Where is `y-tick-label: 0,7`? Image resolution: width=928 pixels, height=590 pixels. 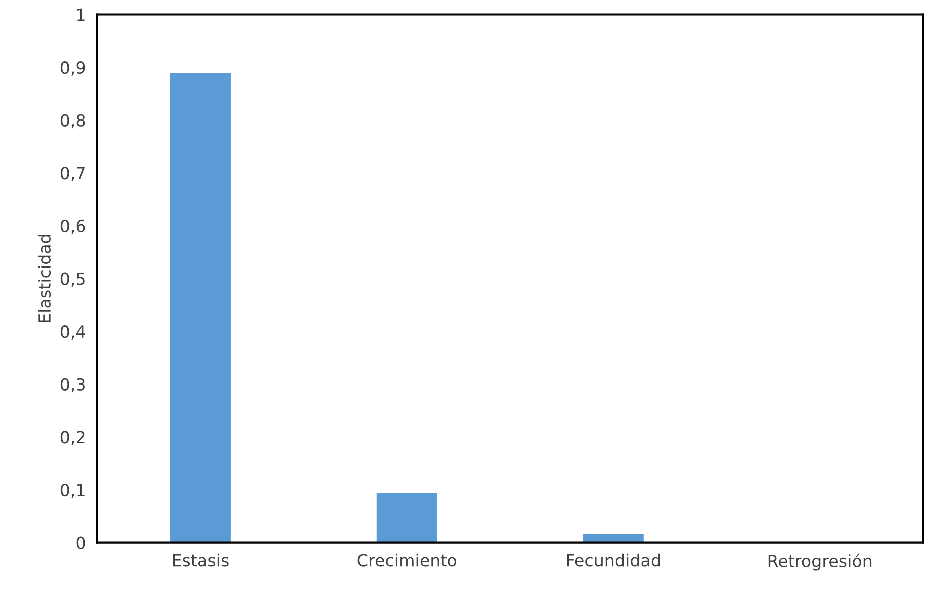
y-tick-label: 0,7 is located at coordinates (72, 174).